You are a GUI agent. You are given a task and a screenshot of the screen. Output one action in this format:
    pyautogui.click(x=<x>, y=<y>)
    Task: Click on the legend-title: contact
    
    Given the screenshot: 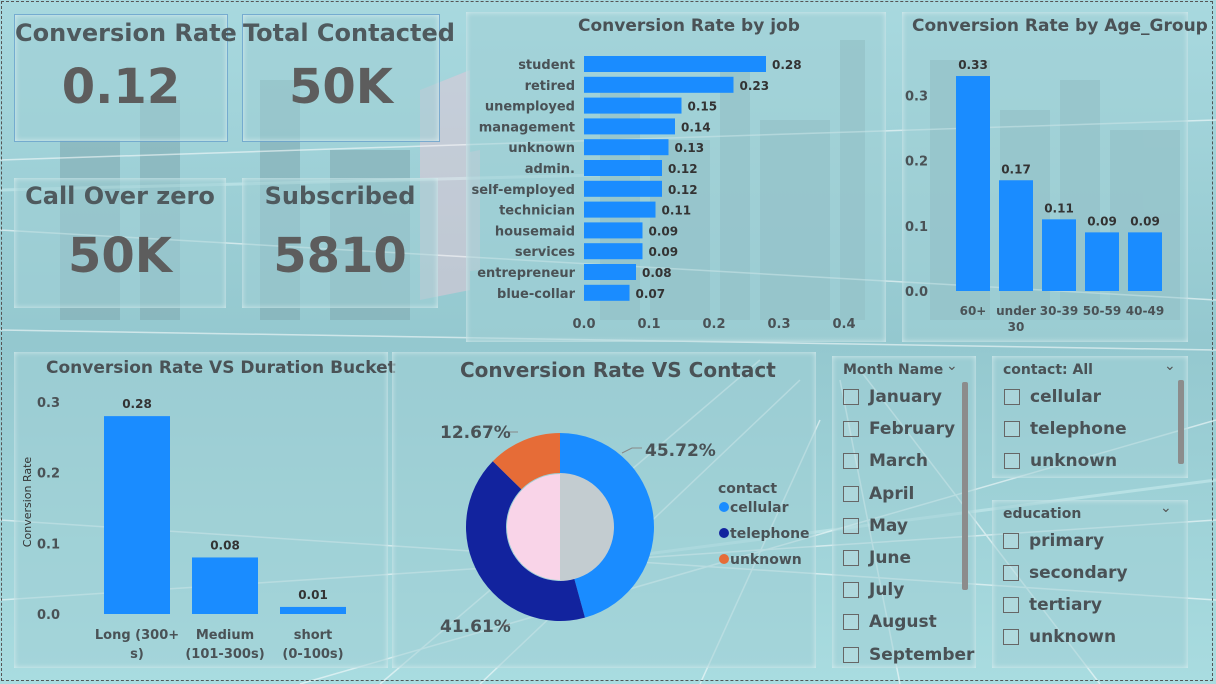 What is the action you would take?
    pyautogui.click(x=747, y=489)
    